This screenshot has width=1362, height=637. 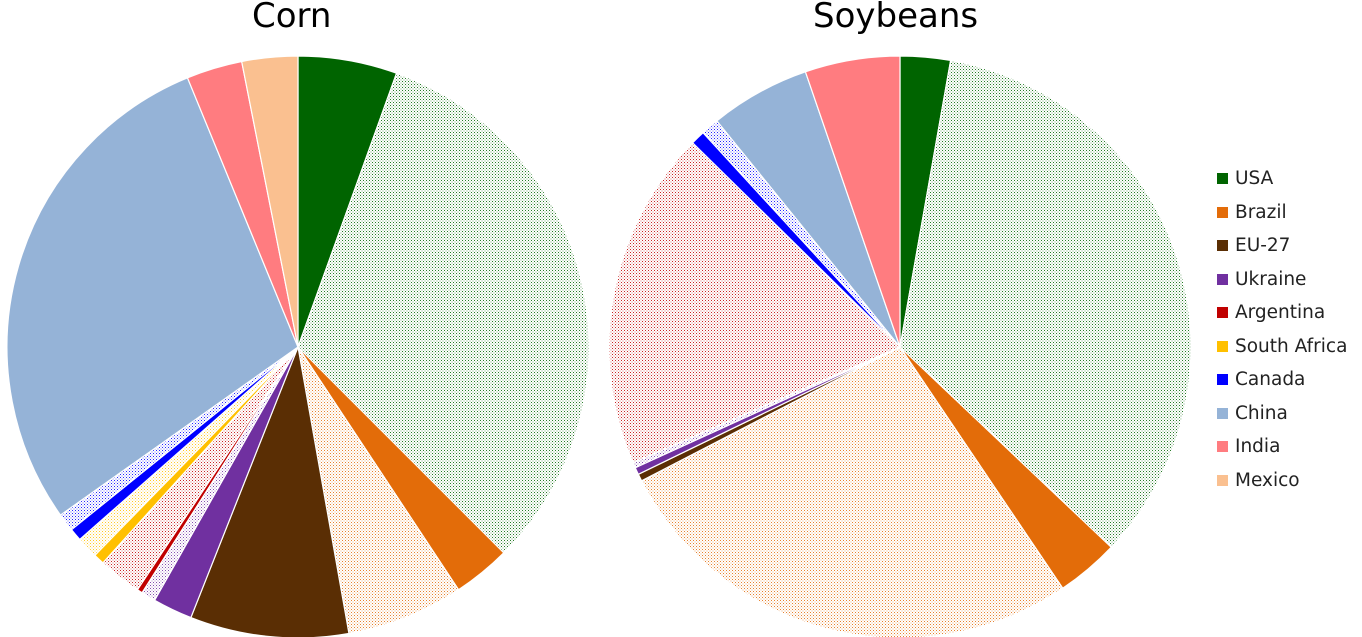 I want to click on corn-chart-title: Corn, so click(x=292, y=18).